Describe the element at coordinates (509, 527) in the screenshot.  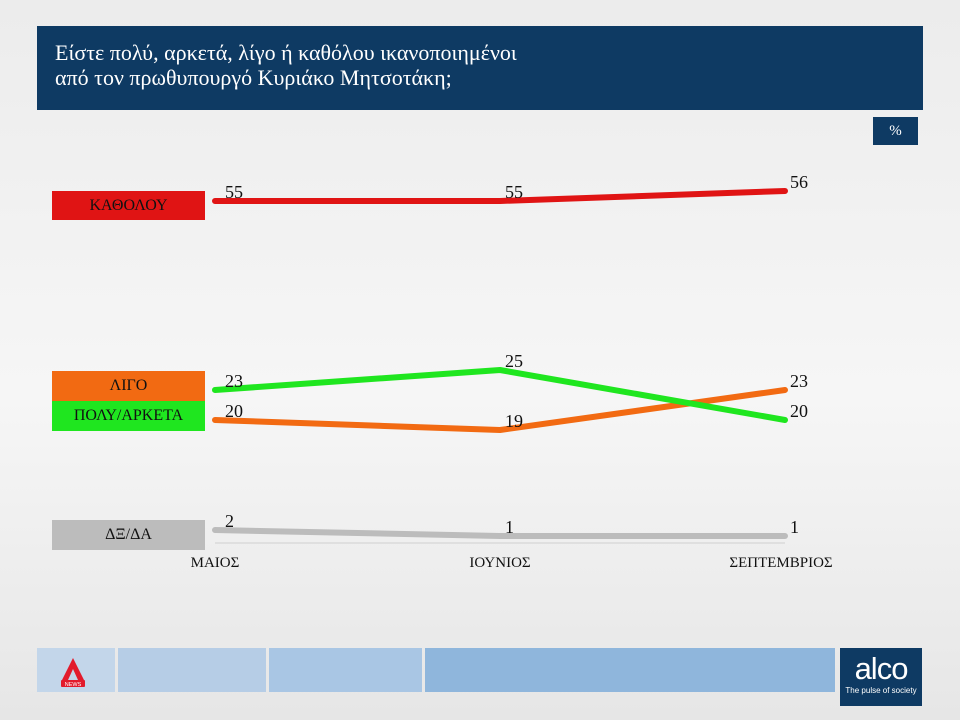
I see `data-label-3-1: 1` at that location.